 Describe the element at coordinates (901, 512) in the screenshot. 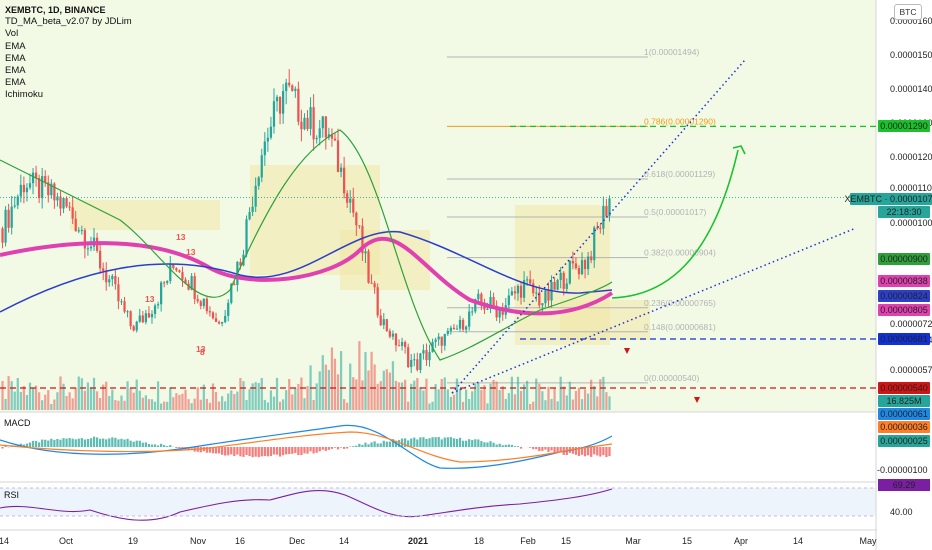

I see `rsi-axis-tick: 40.00` at that location.